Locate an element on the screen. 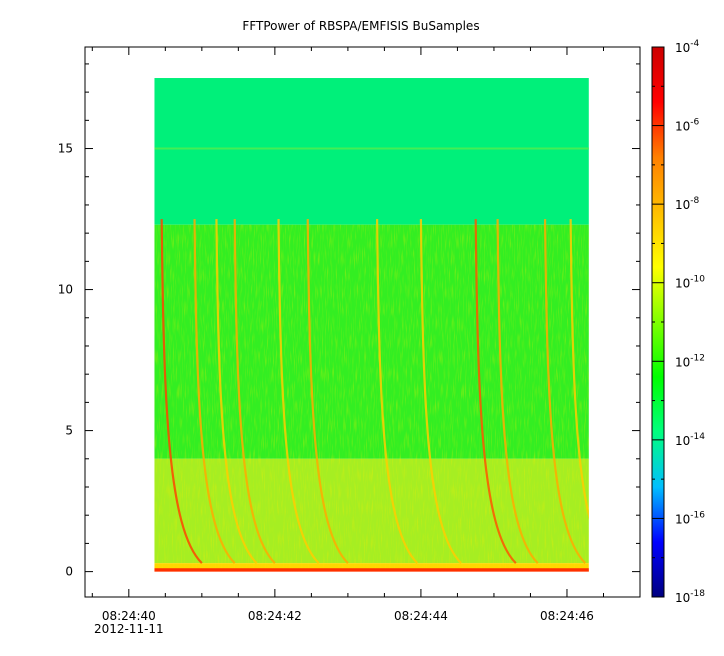 This screenshot has width=724, height=656. colorbar-tick-exponent: -16 is located at coordinates (697, 515).